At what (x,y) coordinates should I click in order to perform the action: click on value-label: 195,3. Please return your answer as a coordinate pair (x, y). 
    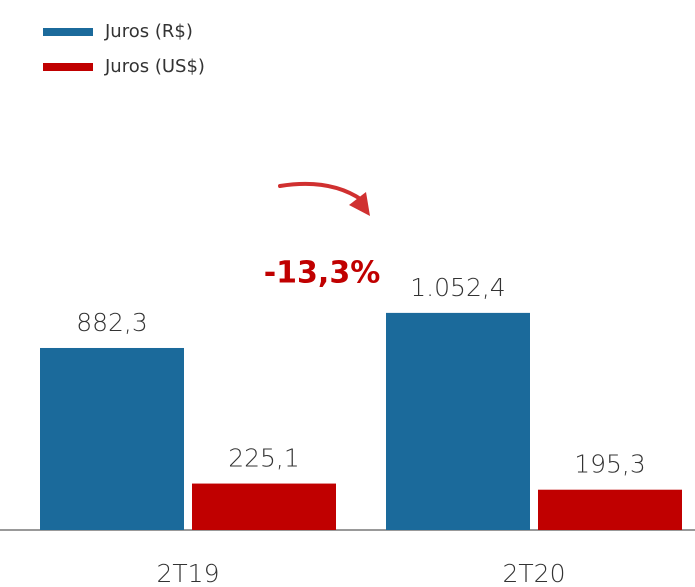
    Looking at the image, I should click on (610, 464).